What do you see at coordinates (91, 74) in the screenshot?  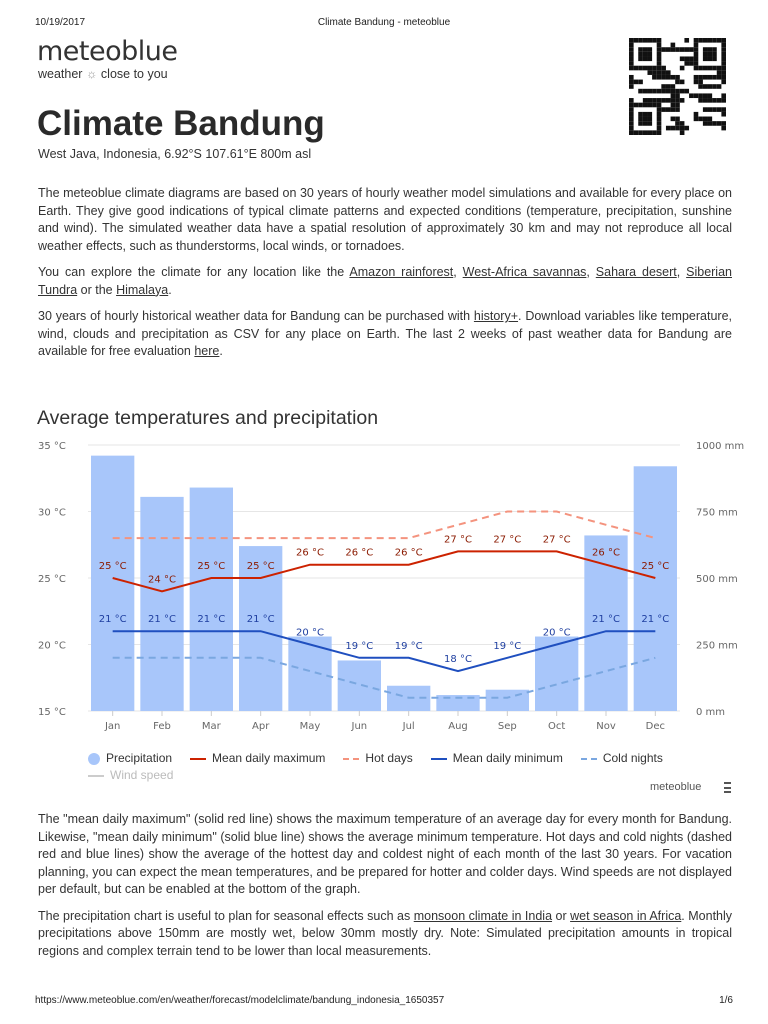 I see `sun-icon: ☼` at bounding box center [91, 74].